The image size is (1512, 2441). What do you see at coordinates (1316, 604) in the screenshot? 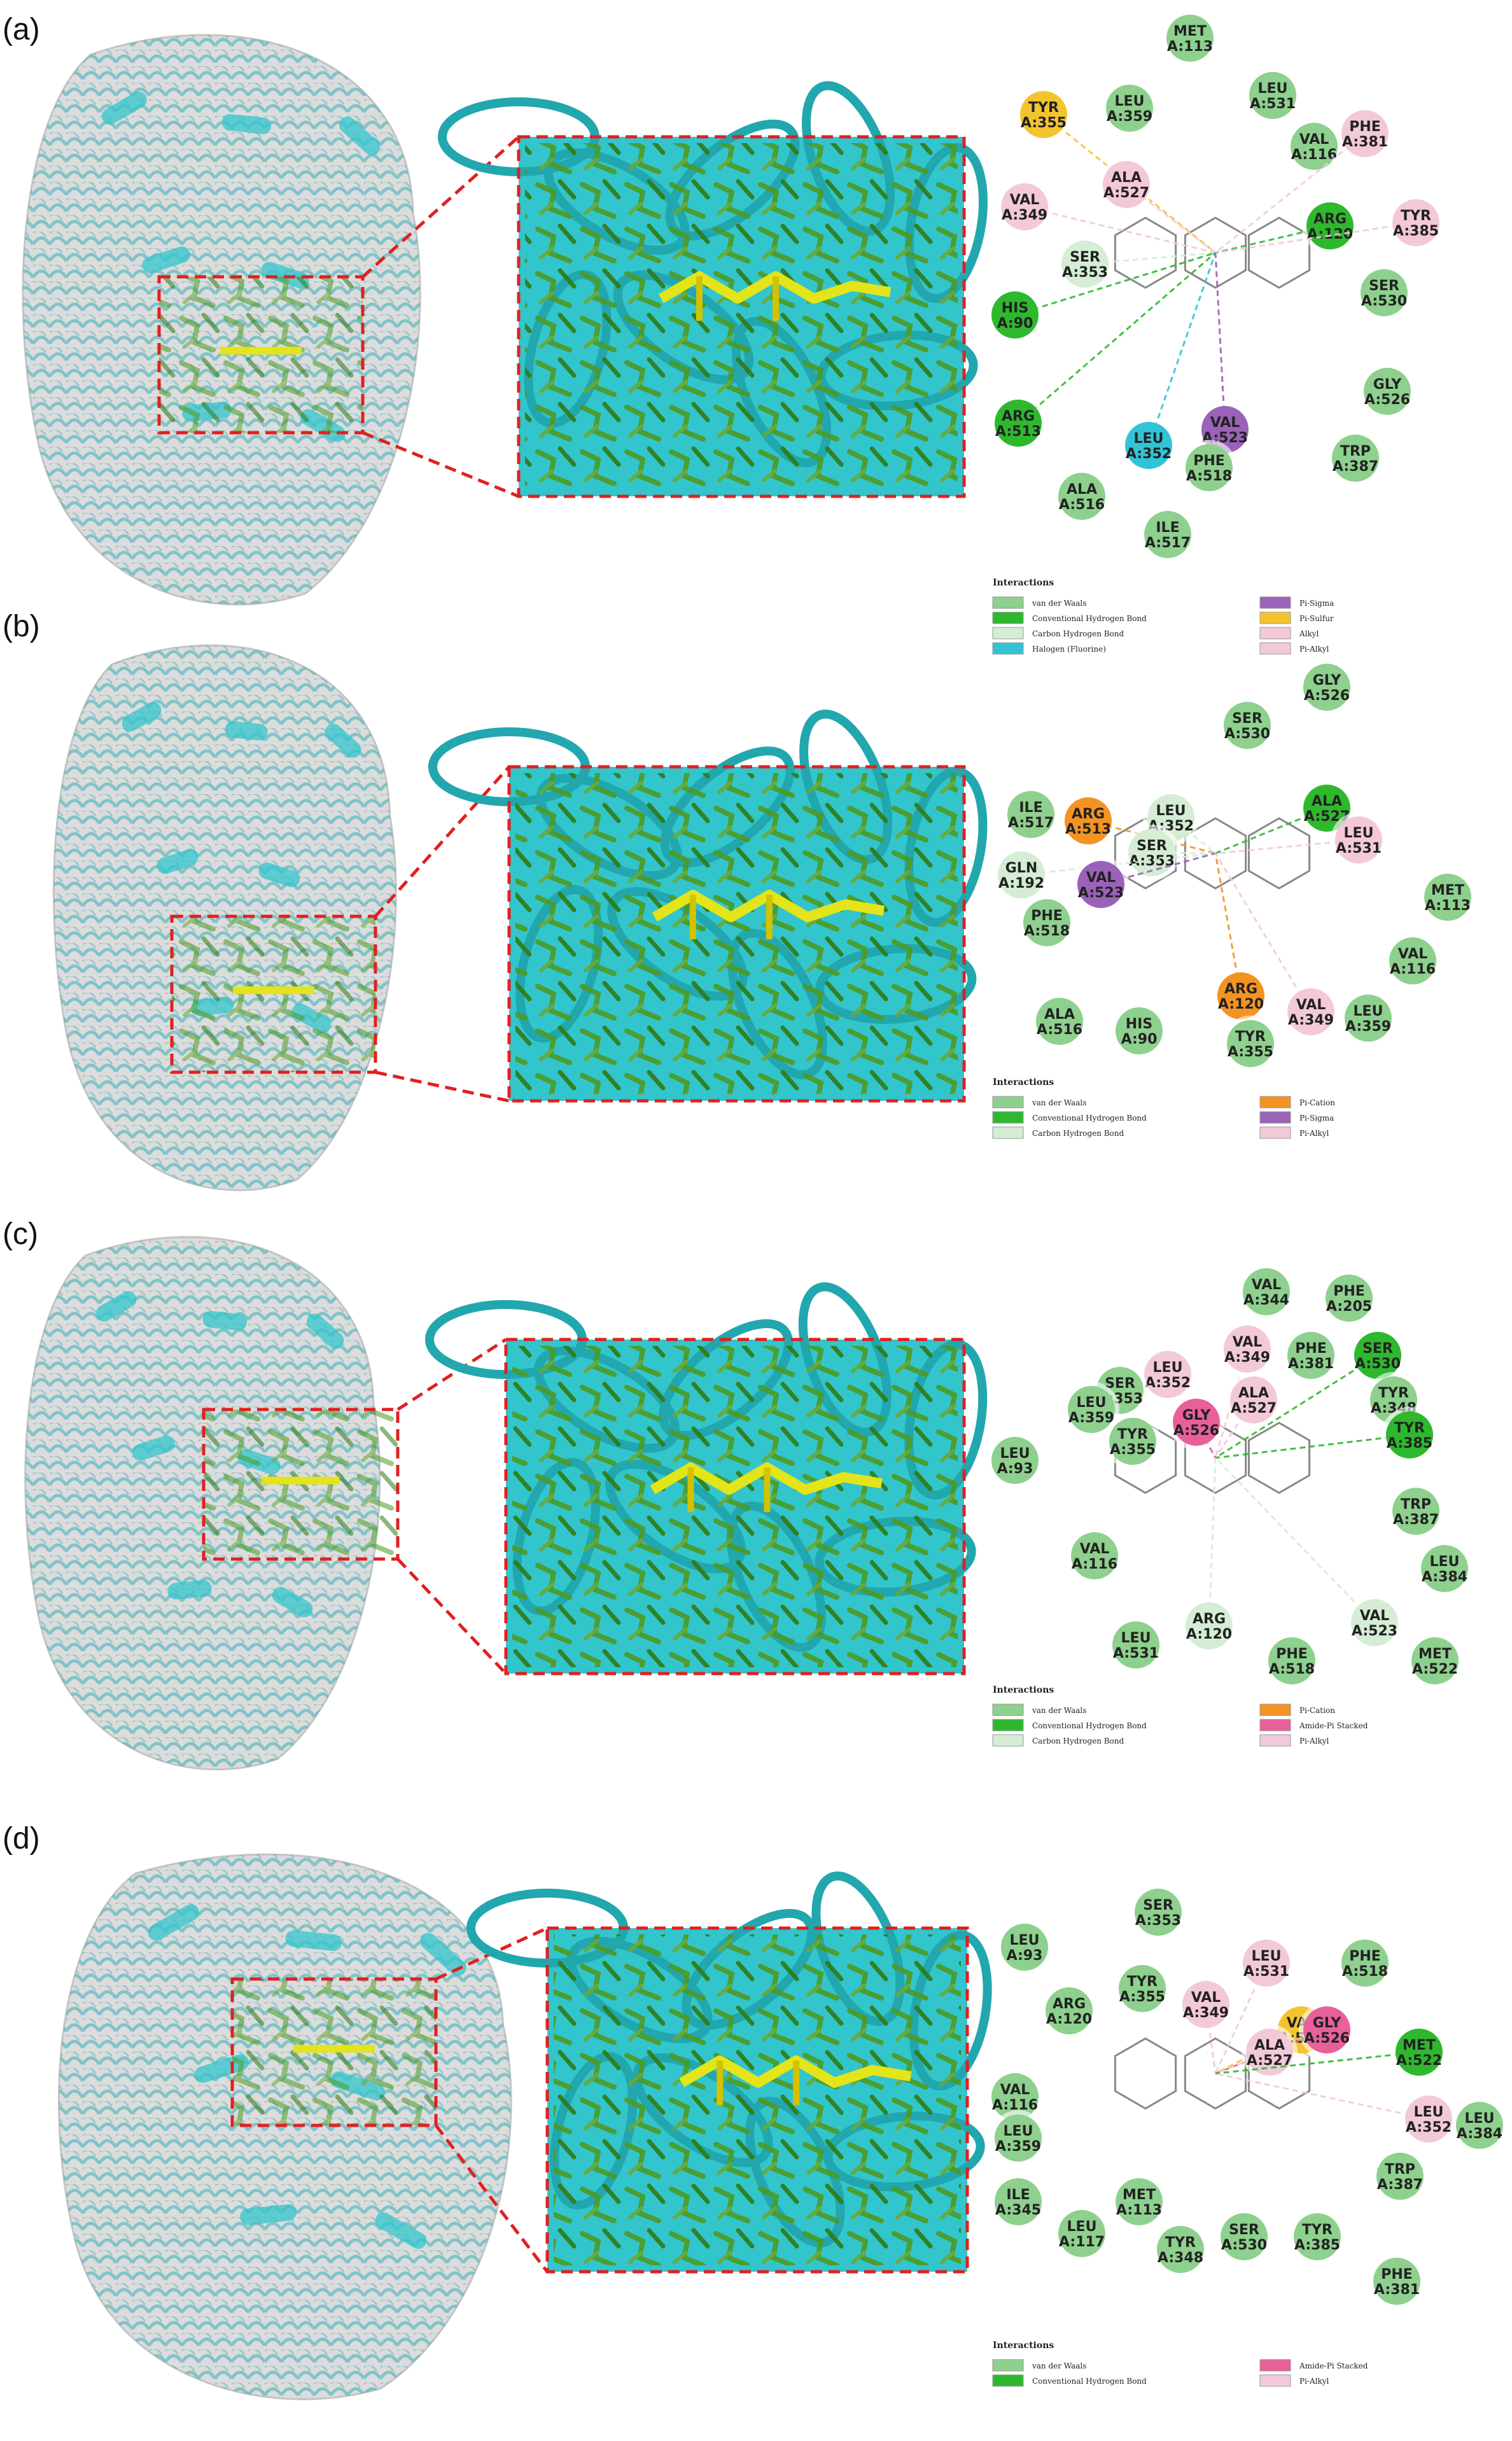
I see `legend-label: Pi-Sigma` at bounding box center [1316, 604].